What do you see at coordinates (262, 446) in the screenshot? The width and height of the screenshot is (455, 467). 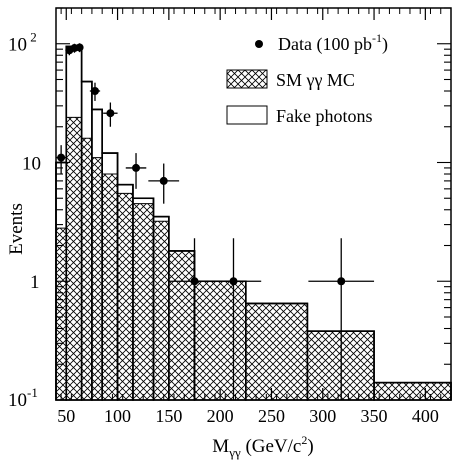 I see `x-axis-label: Mγγ (GeV/c2)` at bounding box center [262, 446].